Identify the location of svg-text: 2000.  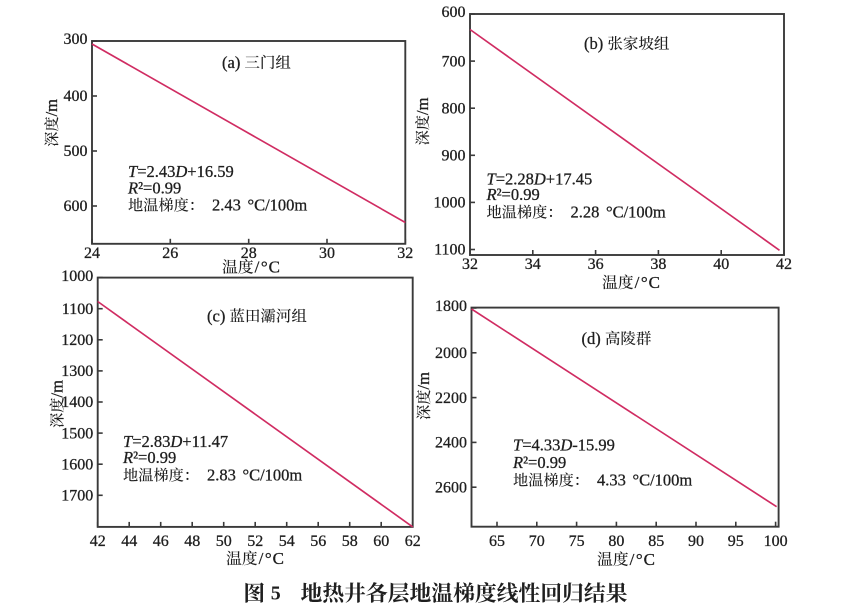
(451, 353).